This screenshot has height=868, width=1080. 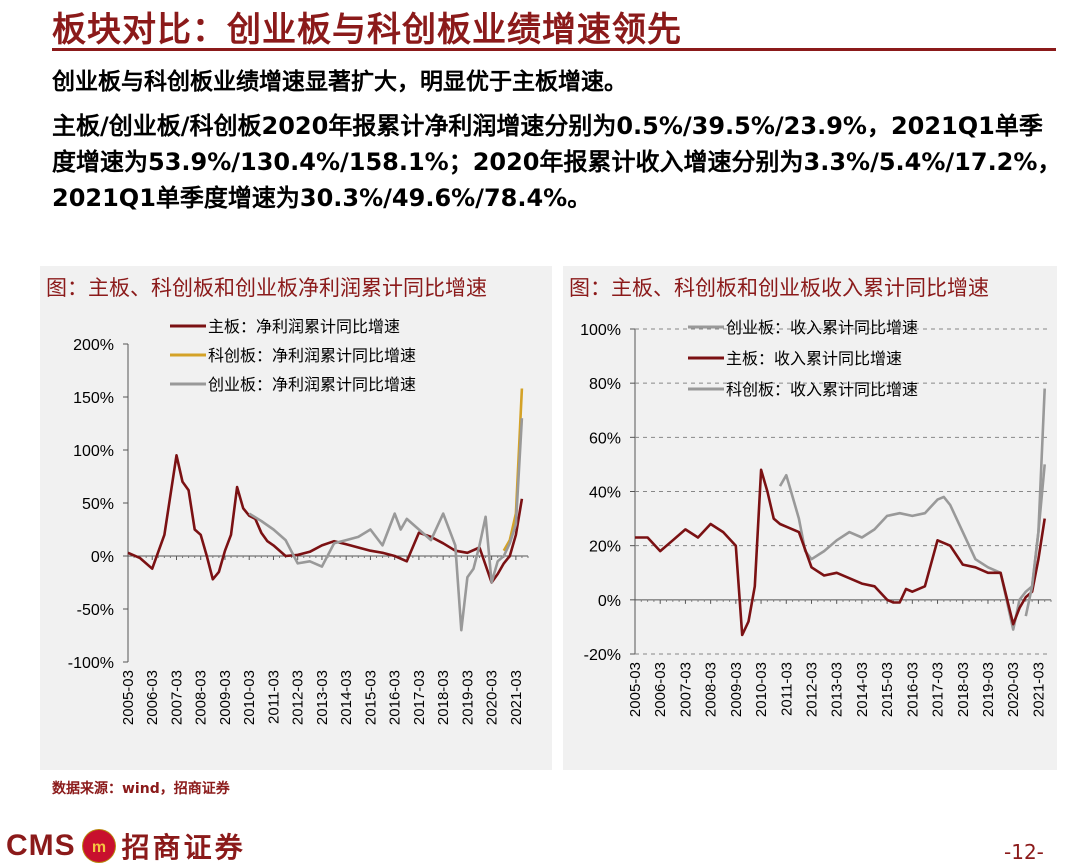 I want to click on page-title: 板块对比：创业板与科创板业绩增速领先, so click(x=367, y=30).